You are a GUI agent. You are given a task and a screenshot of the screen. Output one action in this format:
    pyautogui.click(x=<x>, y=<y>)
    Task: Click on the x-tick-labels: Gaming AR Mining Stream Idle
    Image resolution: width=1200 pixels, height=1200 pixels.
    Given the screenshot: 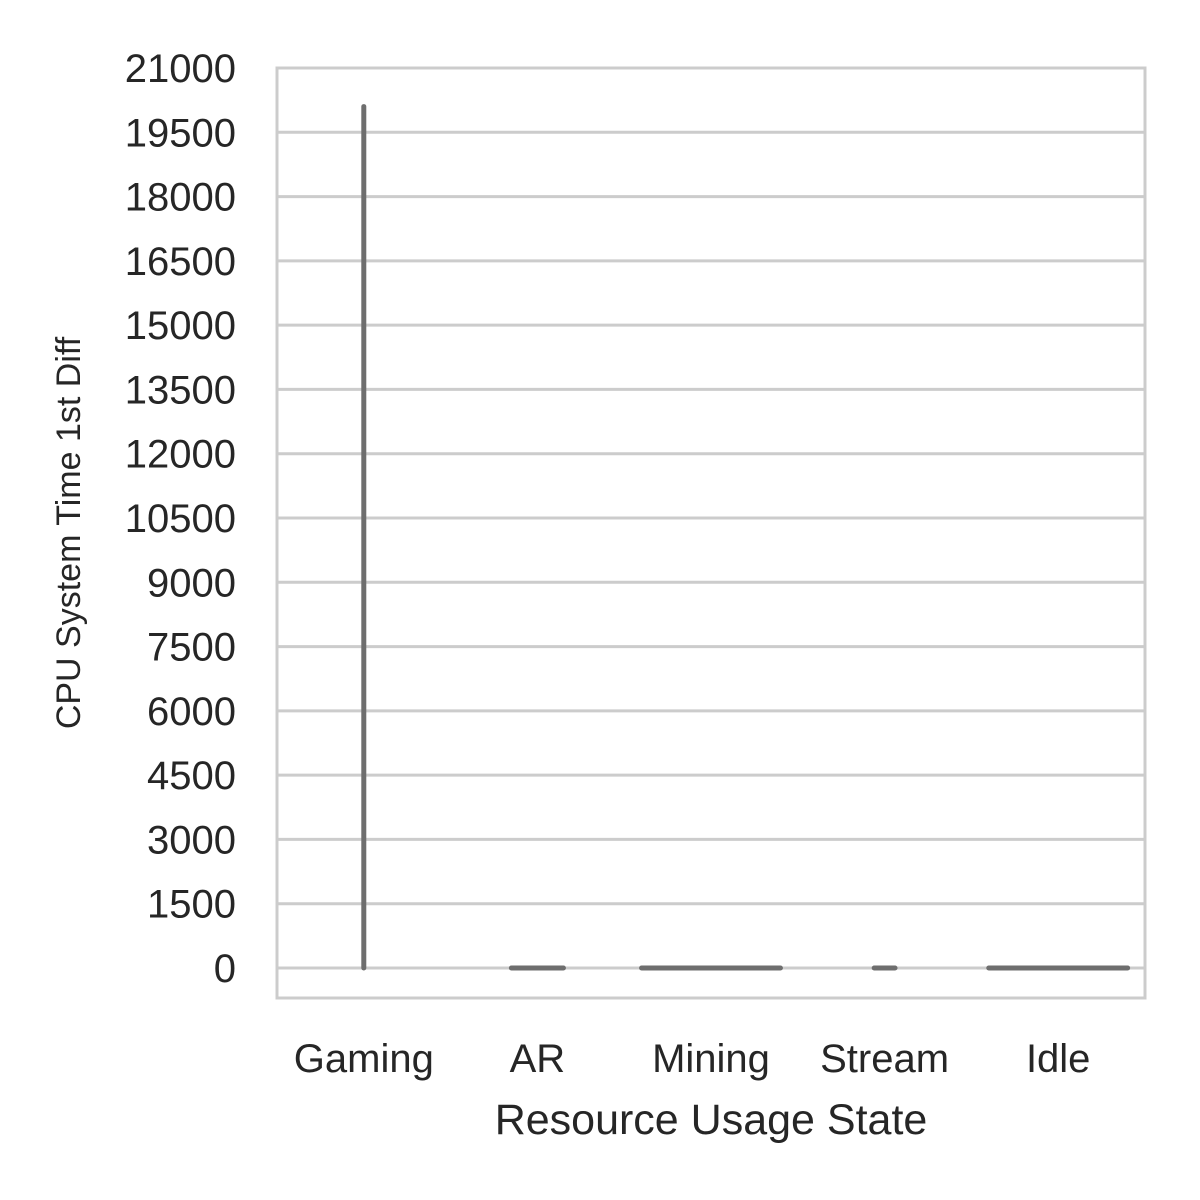 What is the action you would take?
    pyautogui.click(x=692, y=1059)
    